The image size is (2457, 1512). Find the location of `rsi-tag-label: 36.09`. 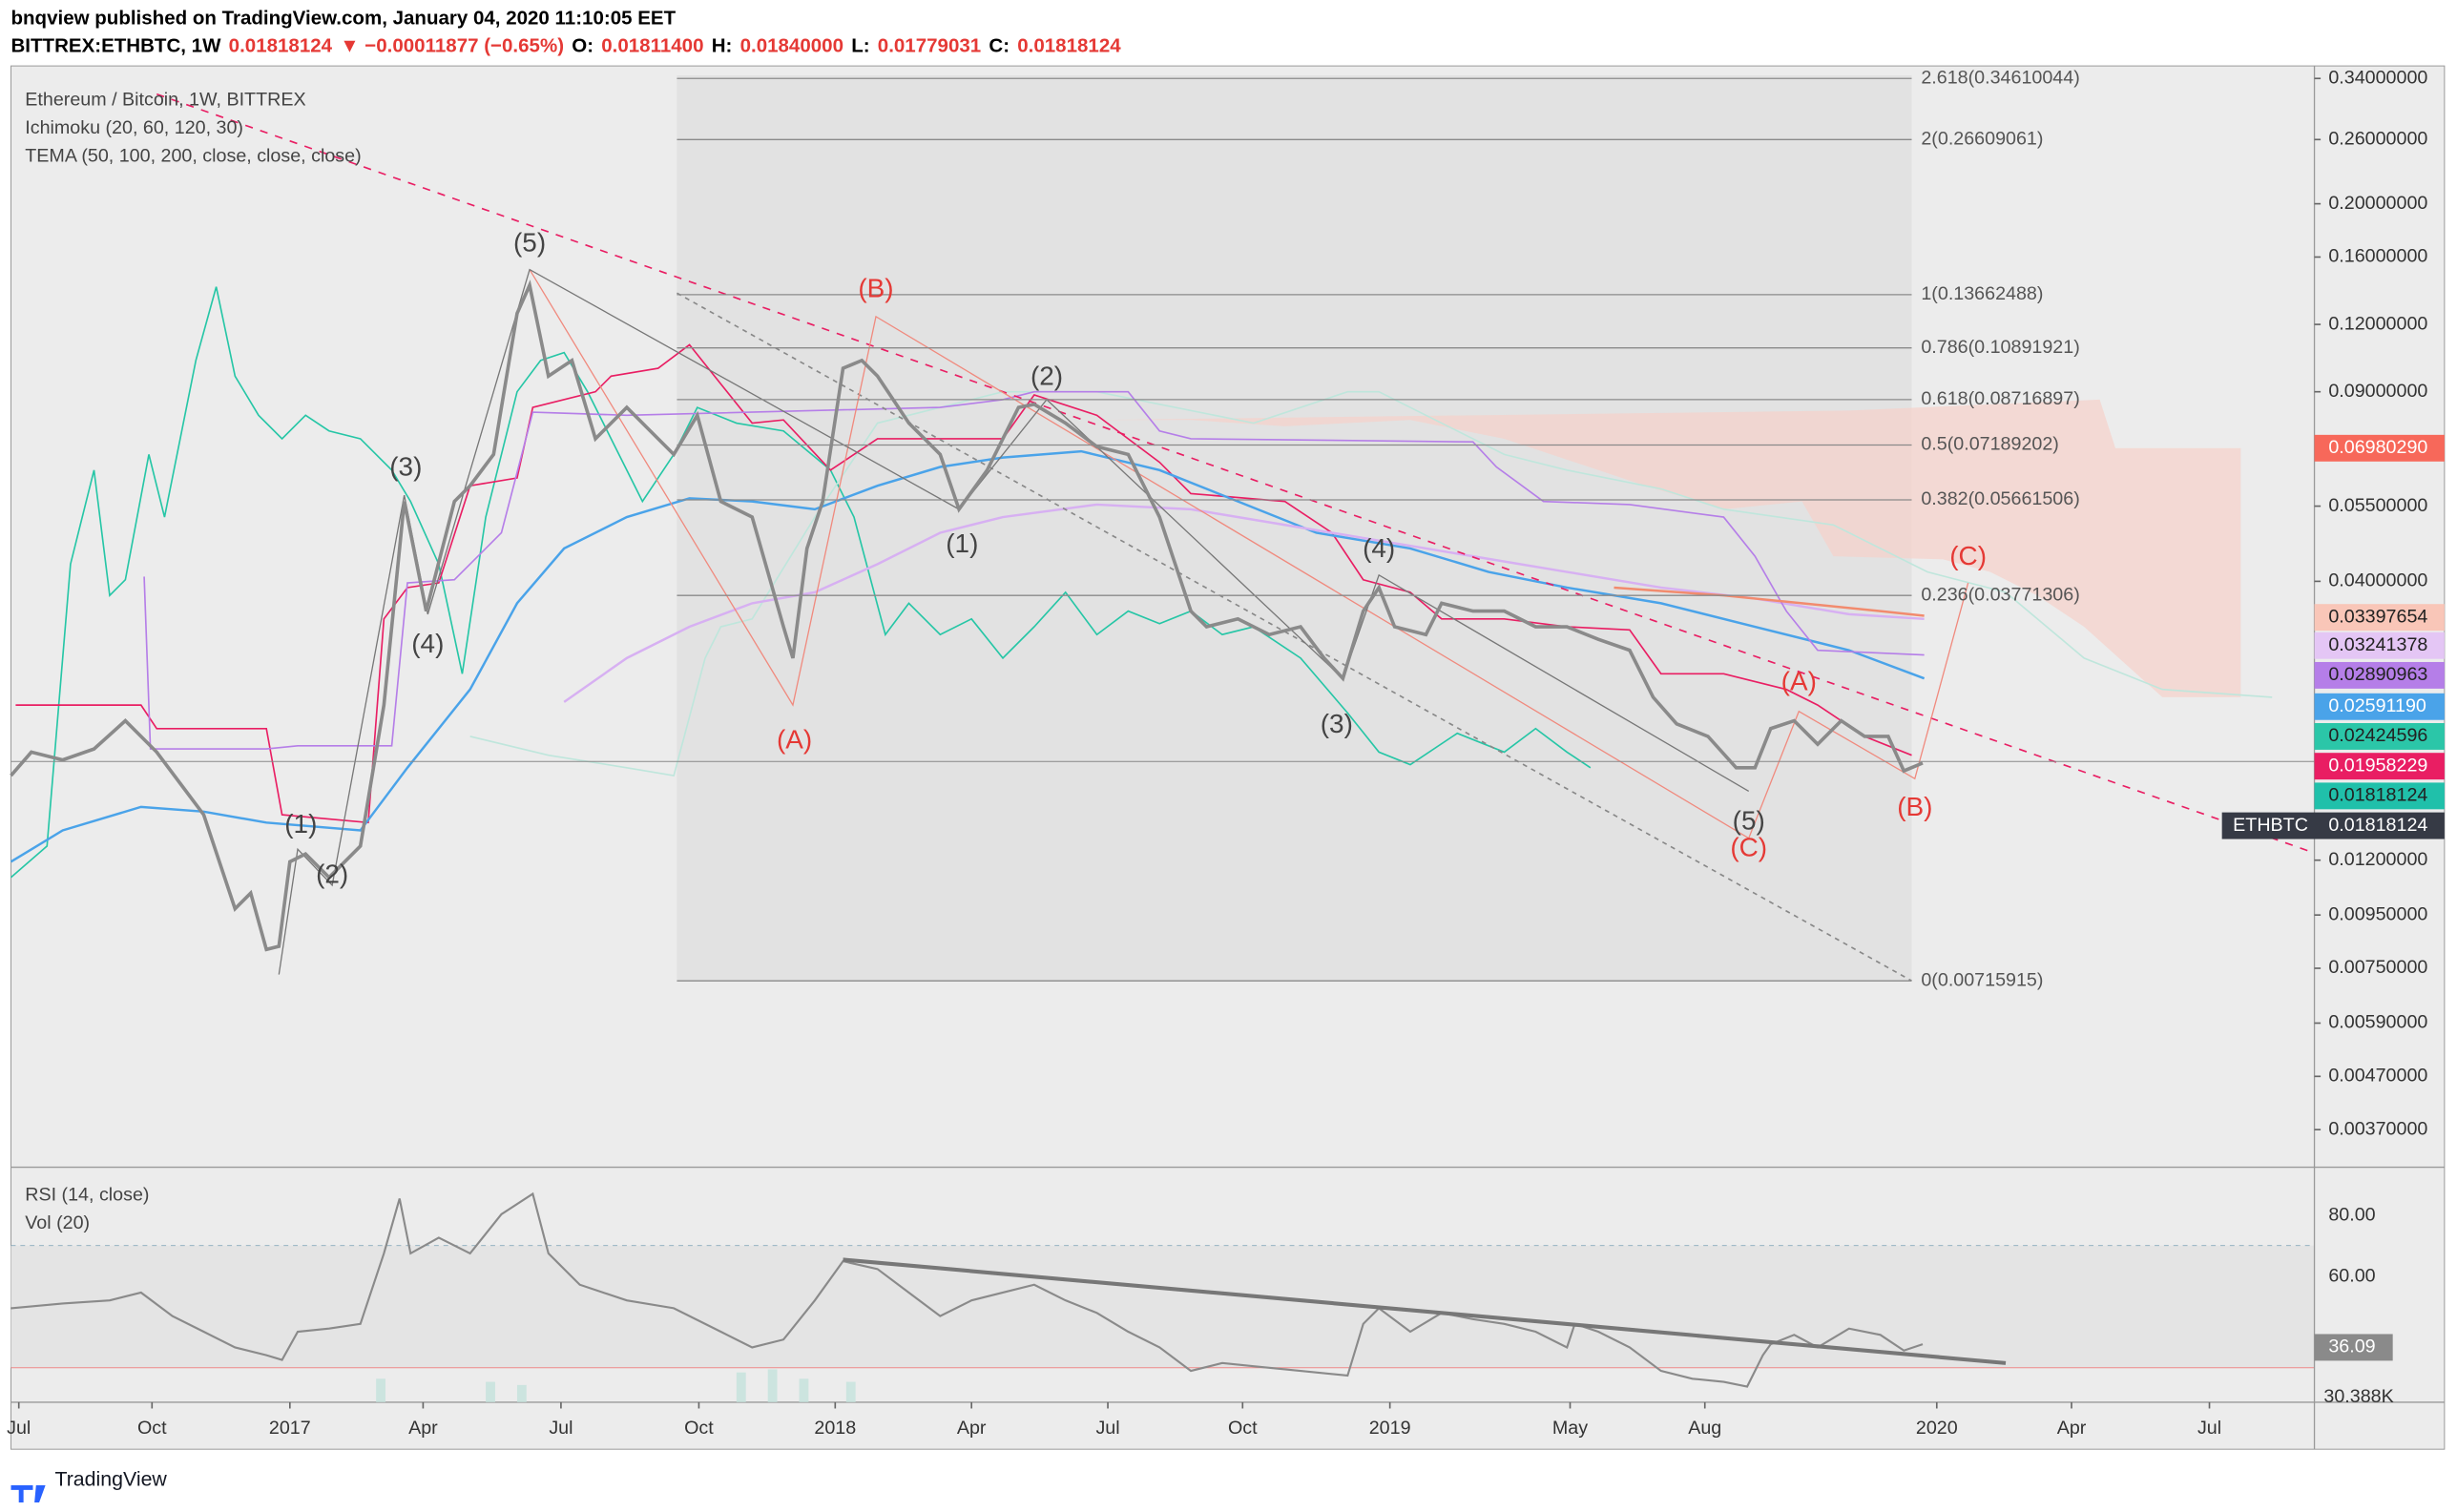

rsi-tag-label: 36.09 is located at coordinates (2351, 1346).